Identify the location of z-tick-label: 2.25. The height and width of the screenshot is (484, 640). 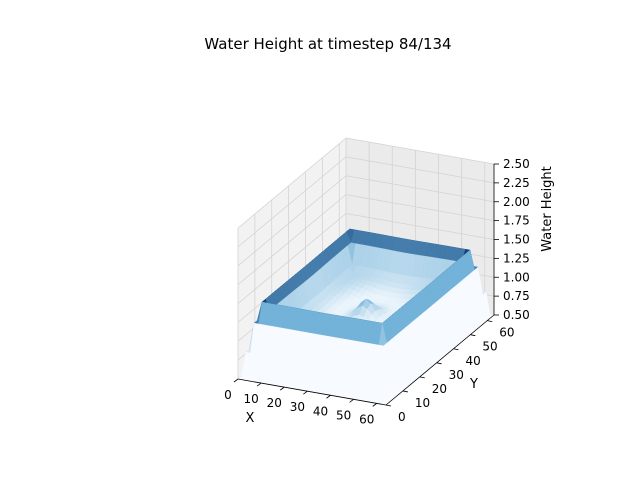
(516, 183).